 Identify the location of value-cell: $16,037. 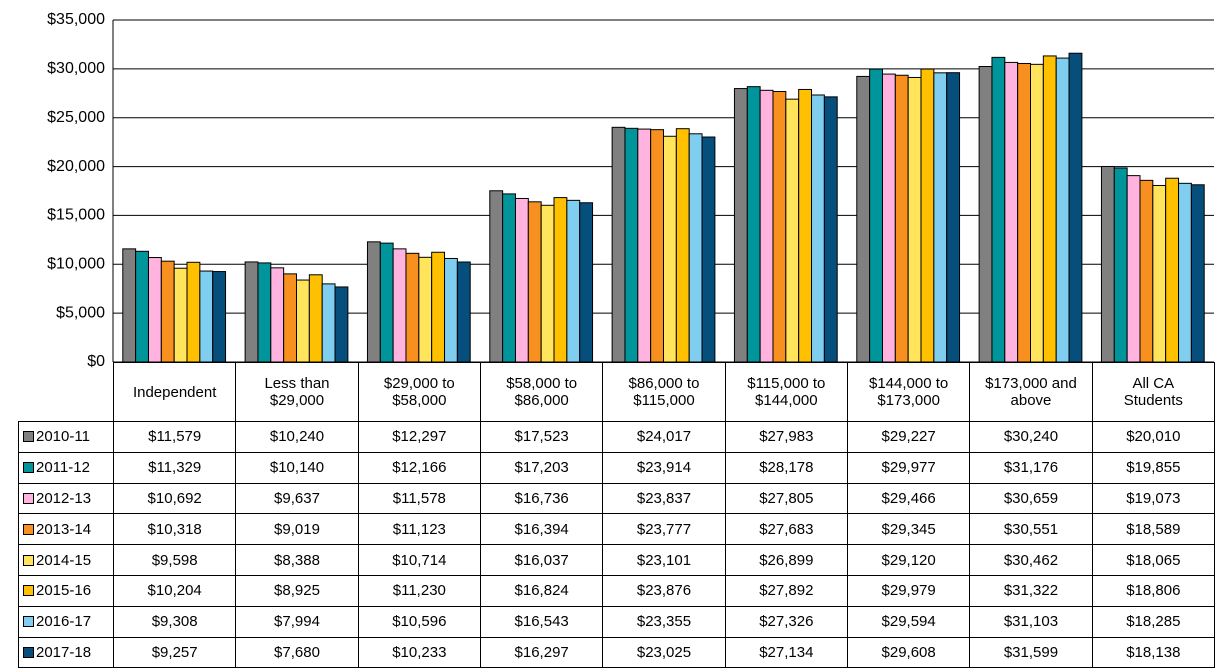
(541, 560).